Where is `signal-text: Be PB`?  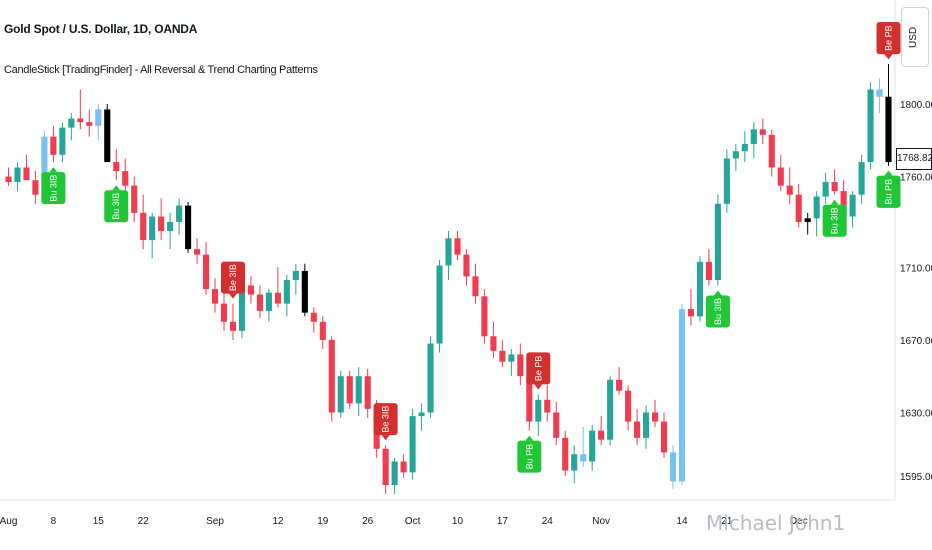 signal-text: Be PB is located at coordinates (889, 38).